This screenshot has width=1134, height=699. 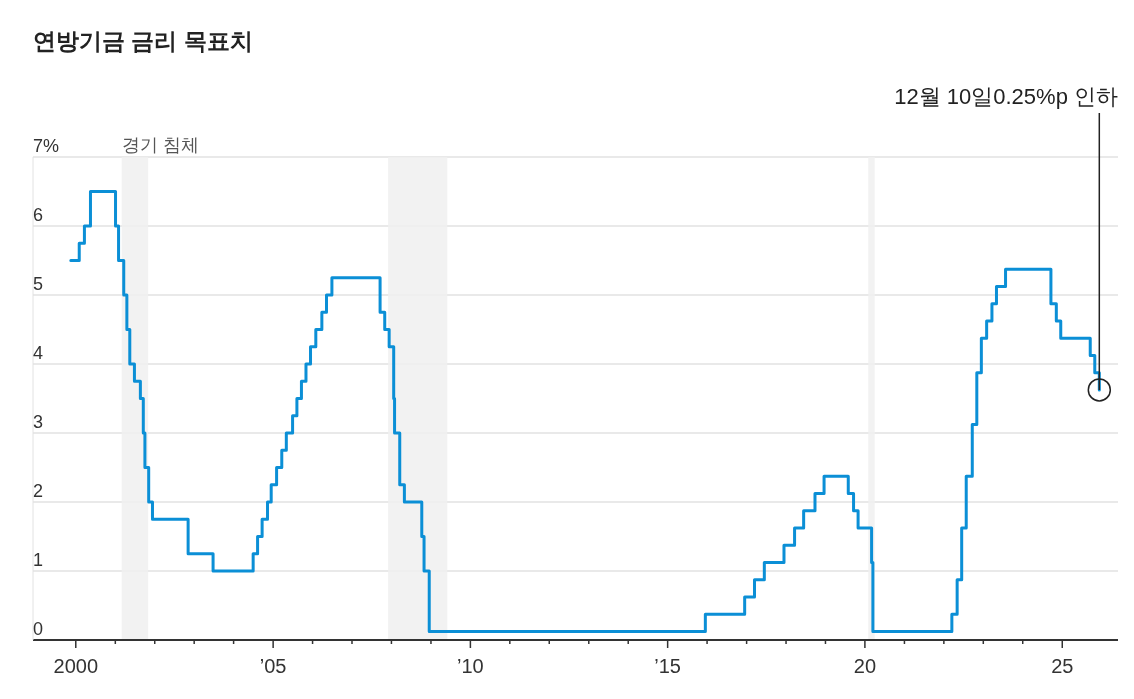 What do you see at coordinates (38, 560) in the screenshot?
I see `y-tick-label: 1` at bounding box center [38, 560].